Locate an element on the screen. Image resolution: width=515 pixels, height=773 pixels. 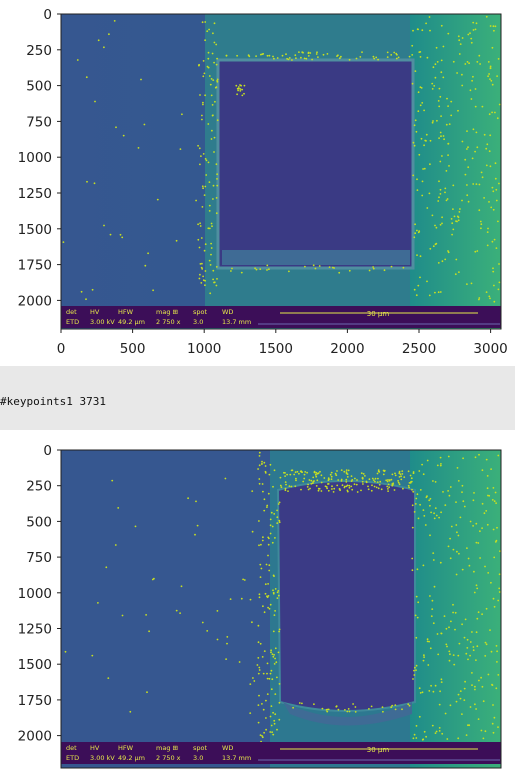
square-structure is located at coordinates (315, 164).